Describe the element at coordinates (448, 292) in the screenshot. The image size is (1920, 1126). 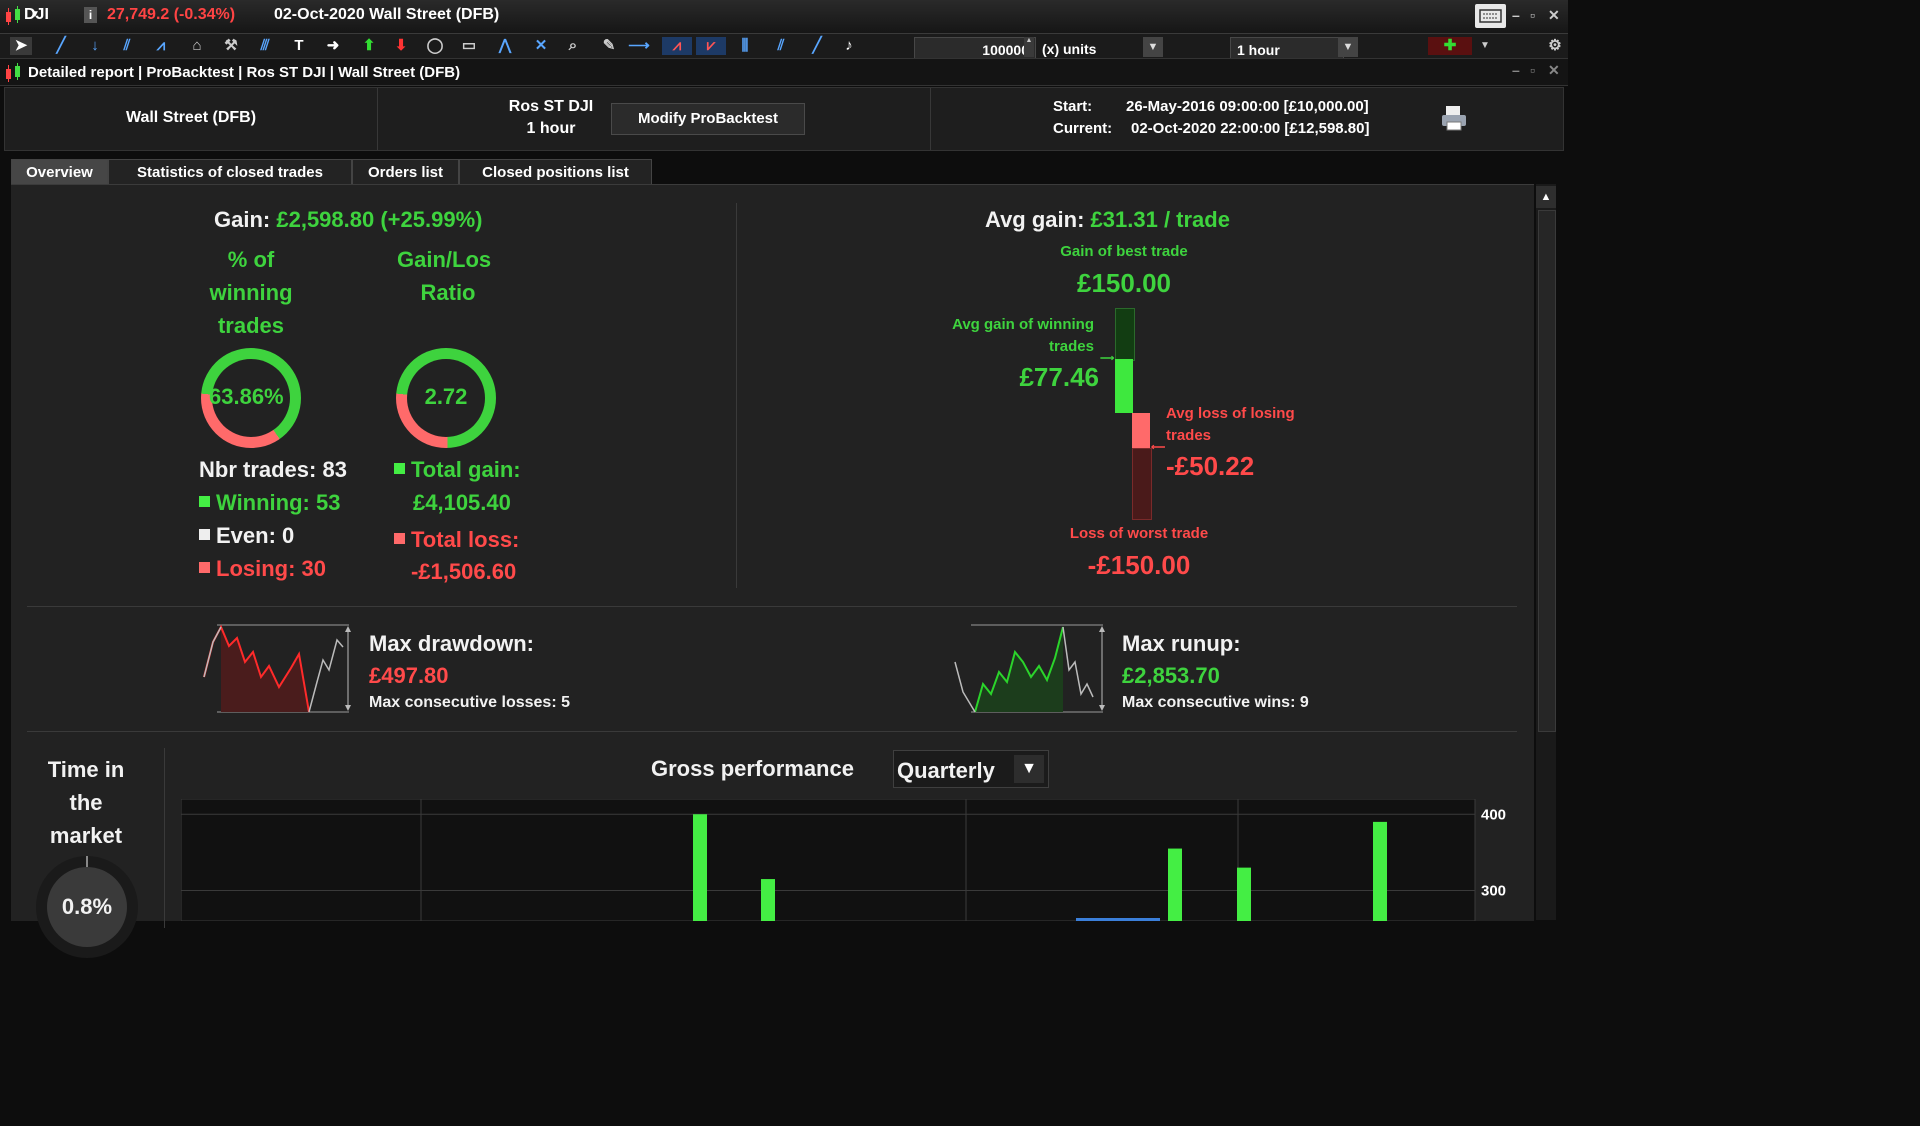
I see `ratio-title-line: Ratio` at that location.